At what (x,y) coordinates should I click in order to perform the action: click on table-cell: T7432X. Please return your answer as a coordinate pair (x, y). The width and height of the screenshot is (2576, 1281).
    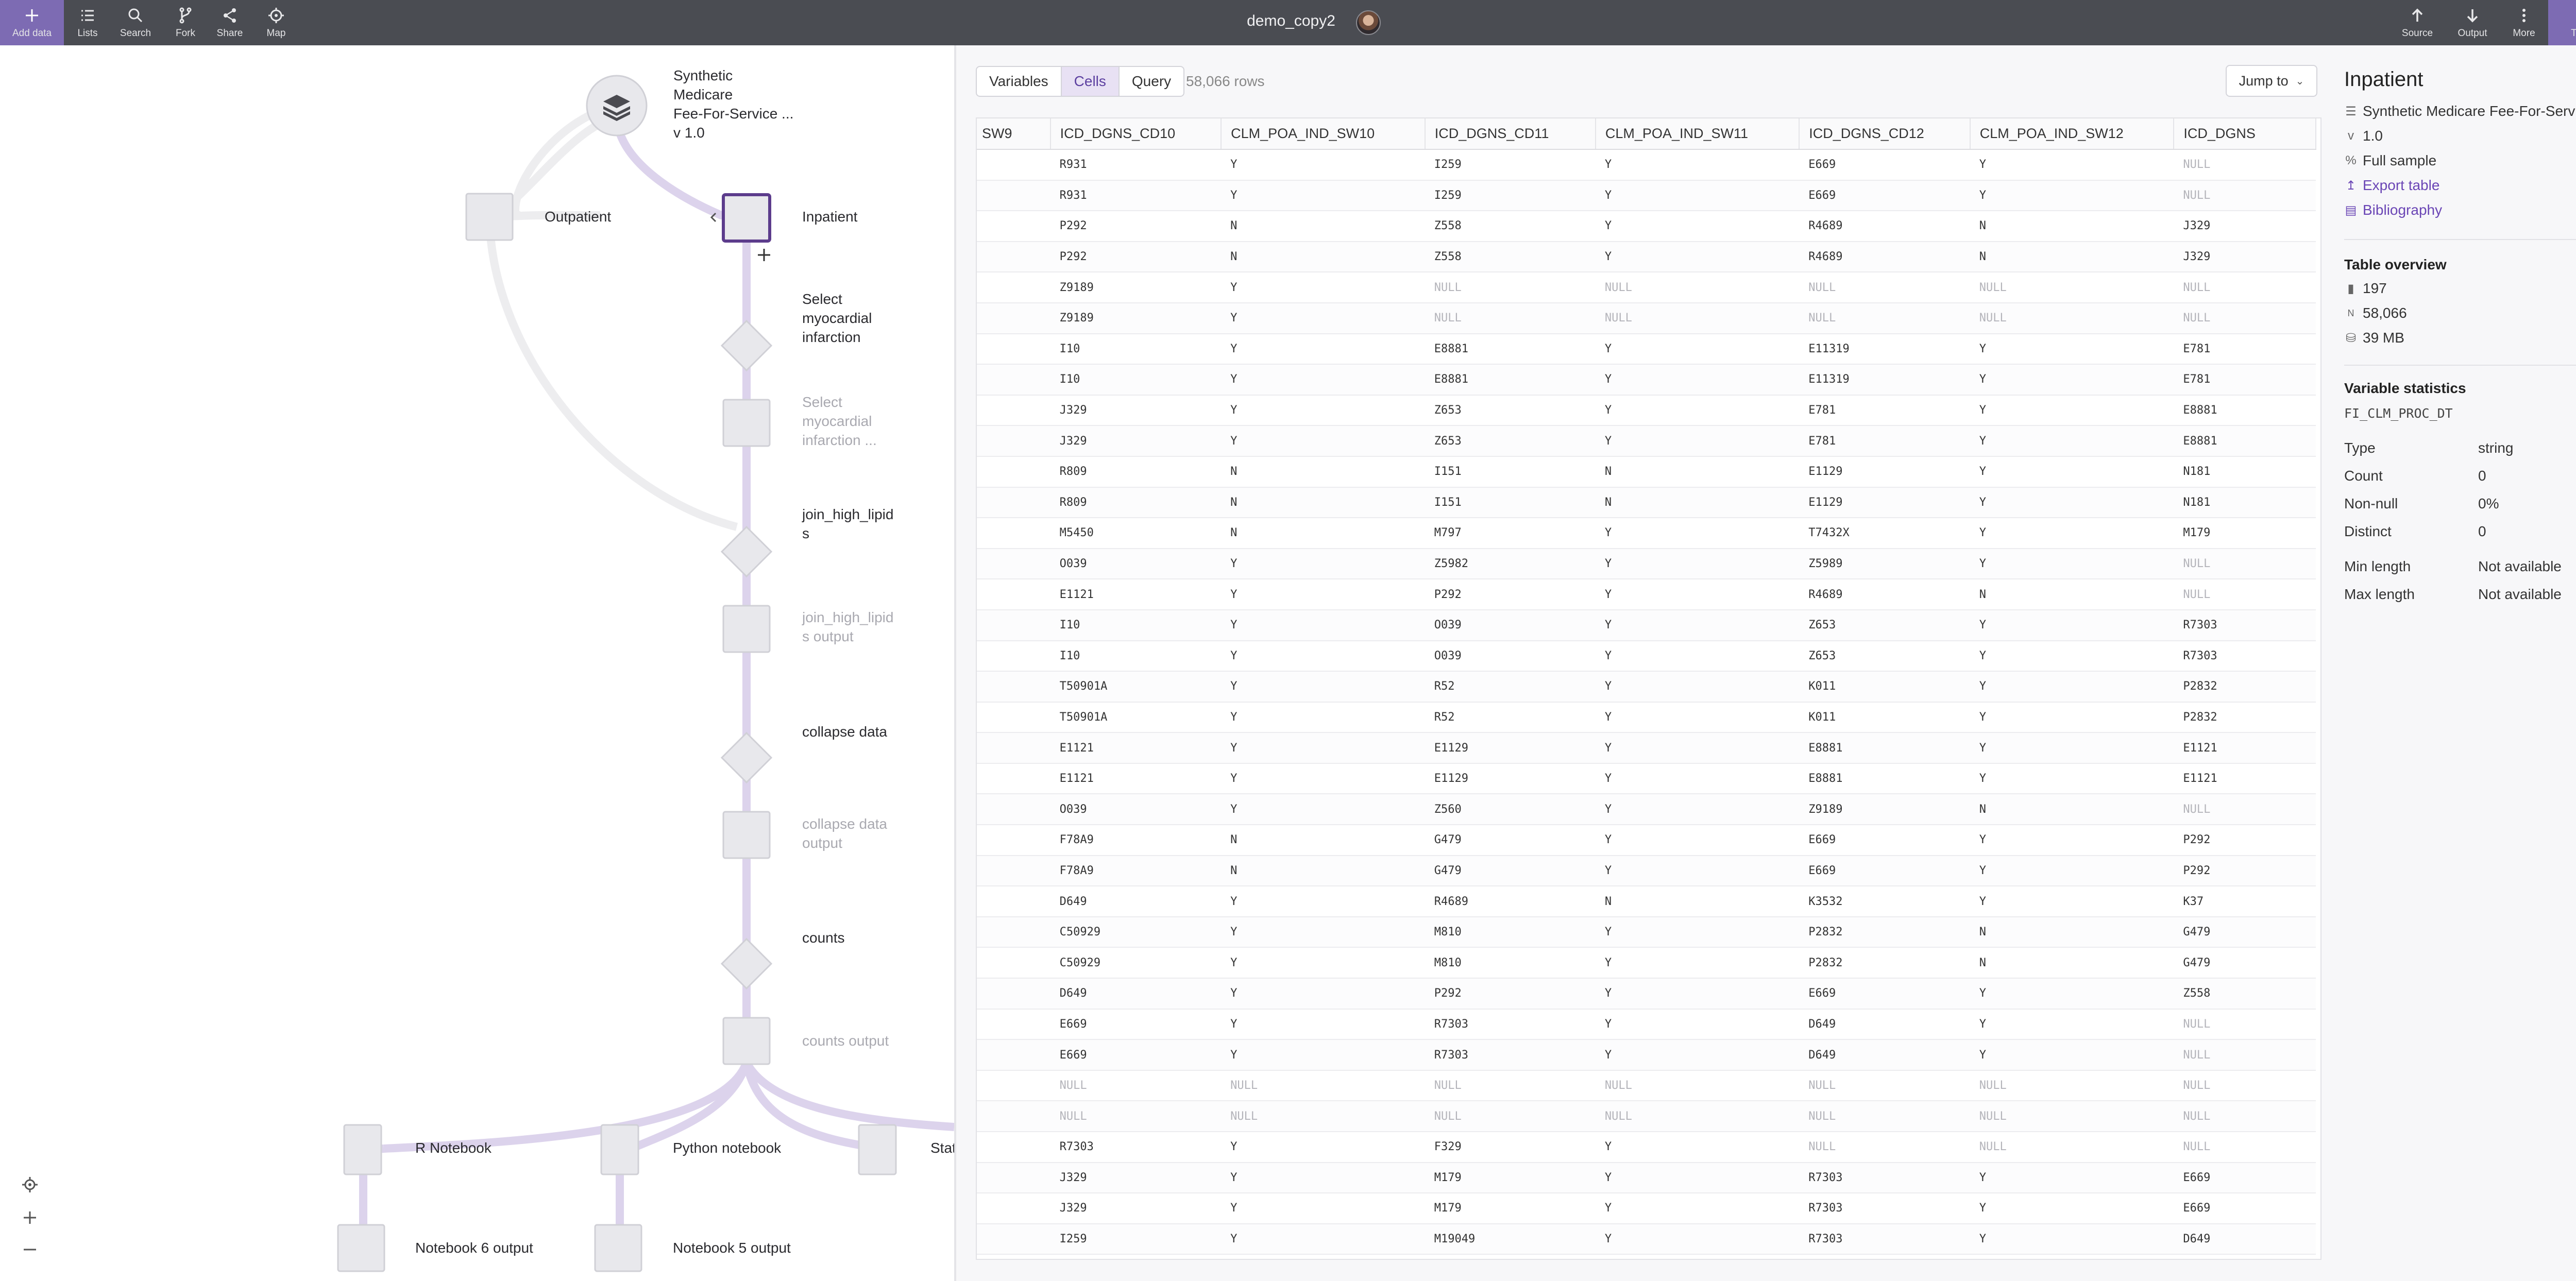
    Looking at the image, I should click on (1884, 533).